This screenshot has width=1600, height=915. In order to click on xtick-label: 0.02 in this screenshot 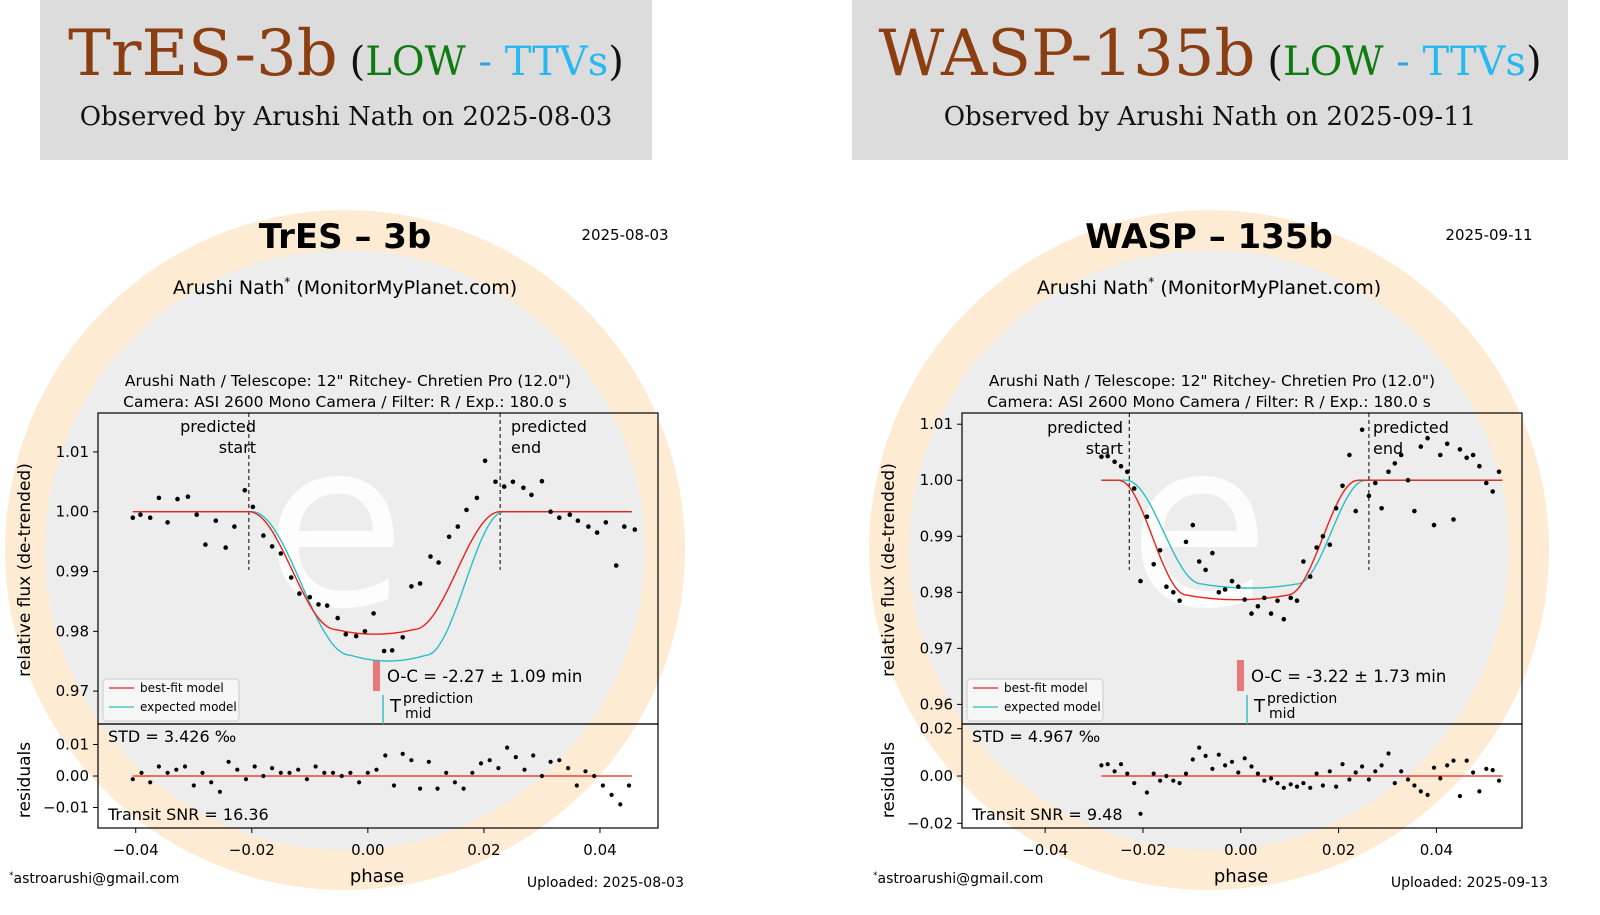, I will do `click(1338, 850)`.